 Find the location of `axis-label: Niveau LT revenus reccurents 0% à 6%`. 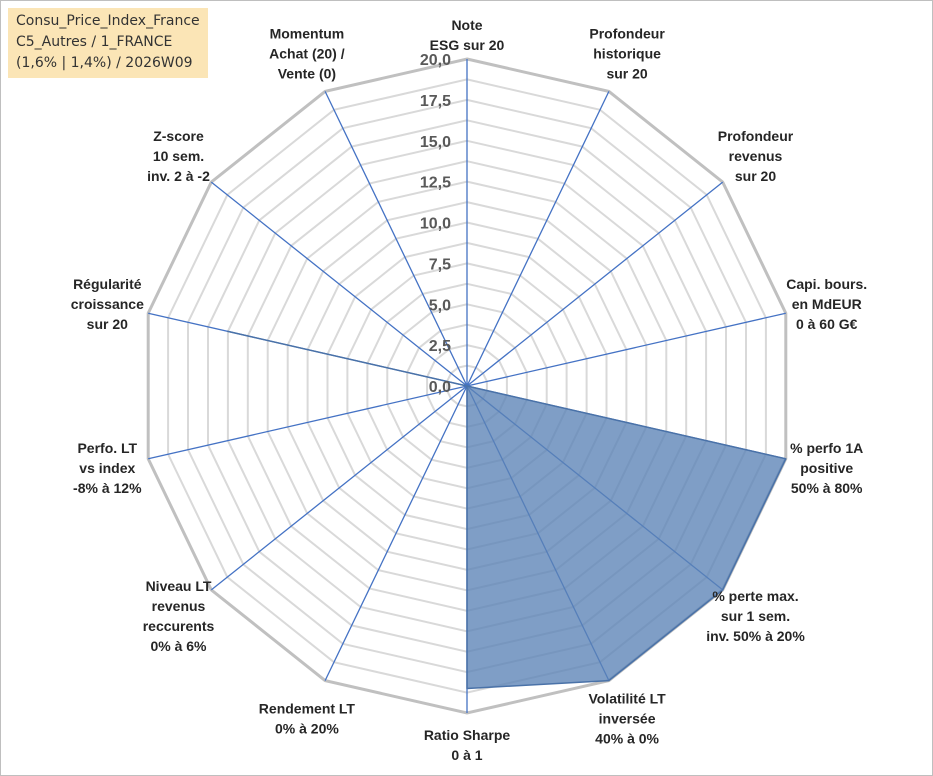

axis-label: Niveau LT revenus reccurents 0% à 6% is located at coordinates (179, 616).